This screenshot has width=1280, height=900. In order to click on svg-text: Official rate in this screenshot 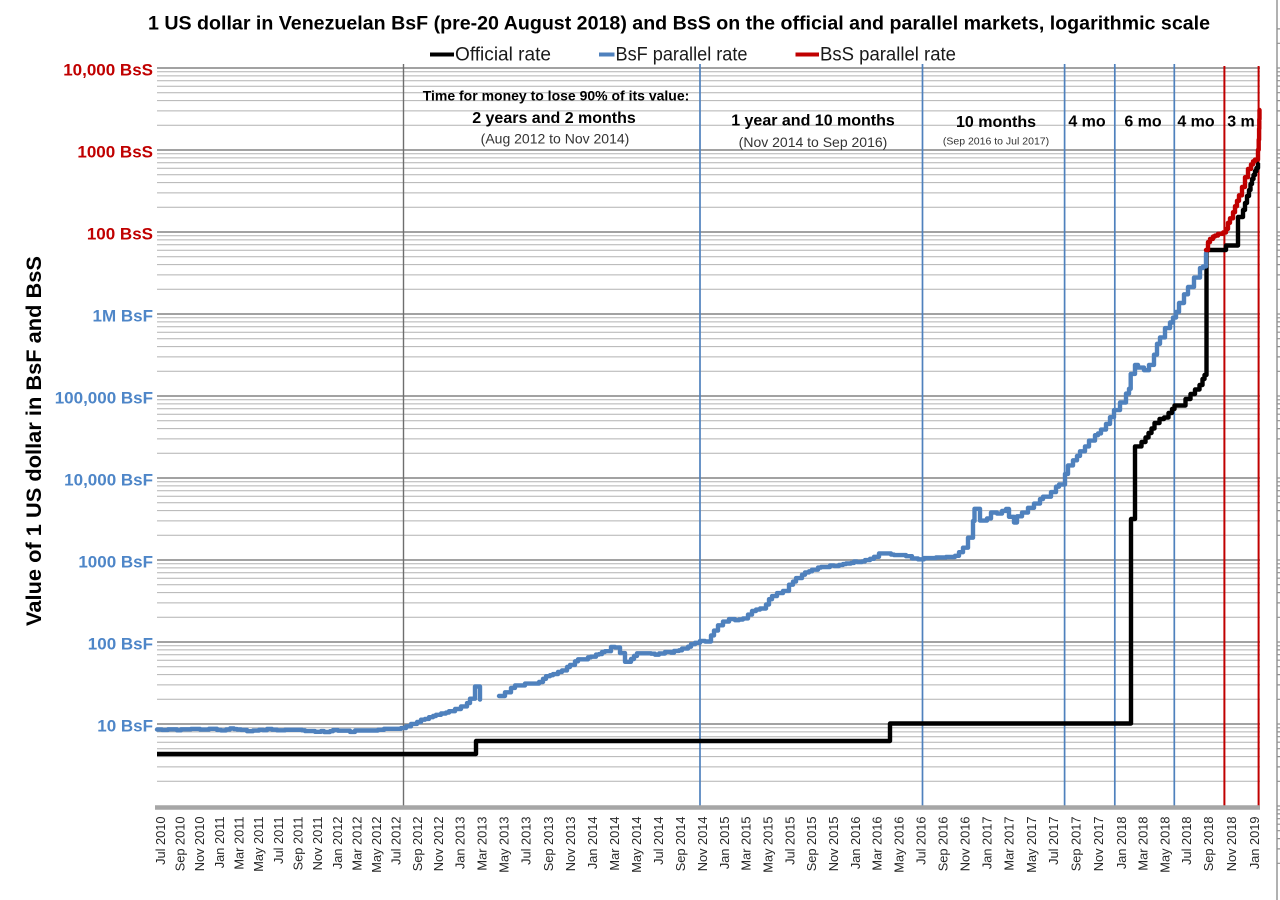, I will do `click(503, 55)`.